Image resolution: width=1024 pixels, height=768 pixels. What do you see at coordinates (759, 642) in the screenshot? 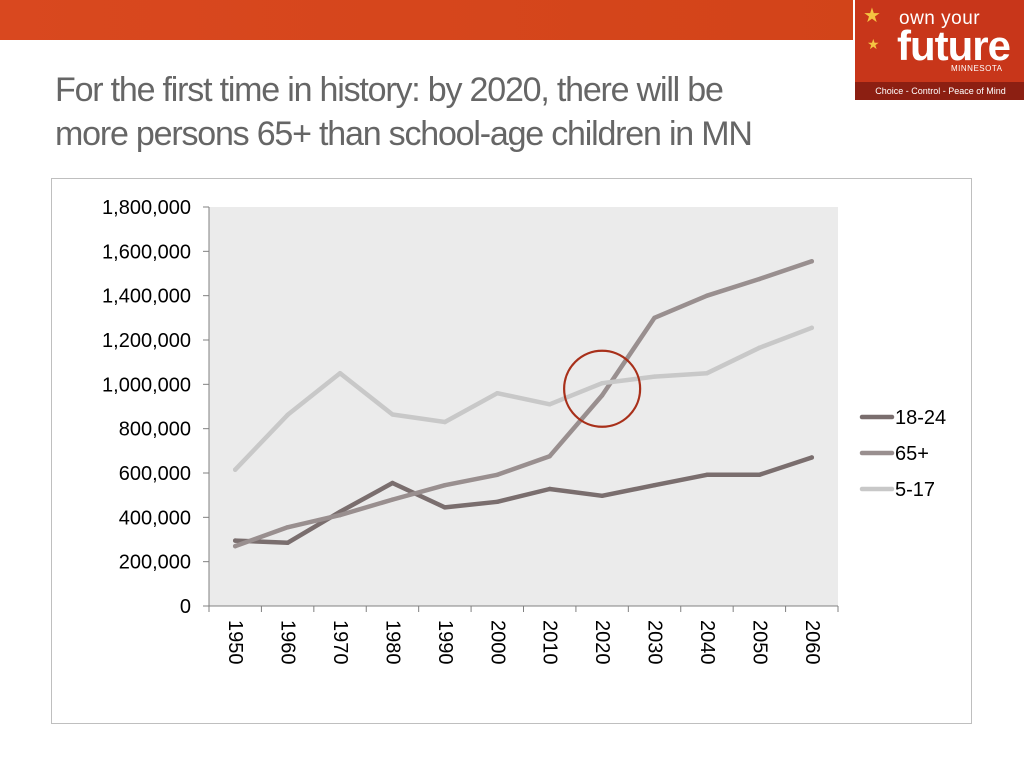
I see `x-tick-label: 2050` at bounding box center [759, 642].